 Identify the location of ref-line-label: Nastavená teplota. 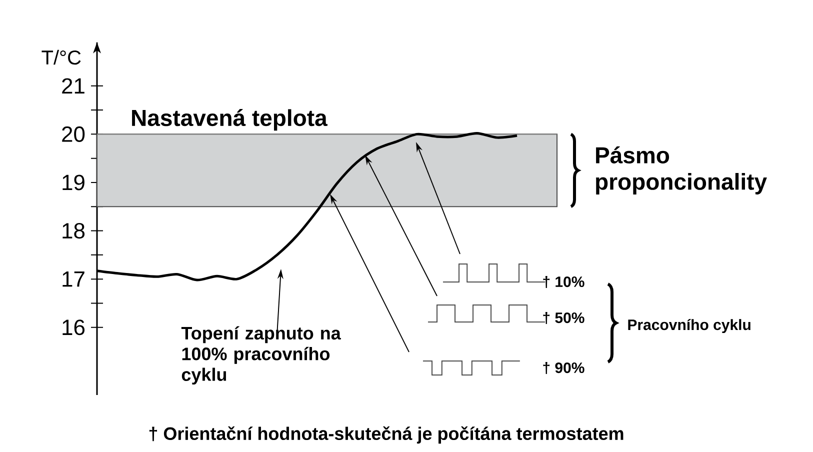
(230, 120).